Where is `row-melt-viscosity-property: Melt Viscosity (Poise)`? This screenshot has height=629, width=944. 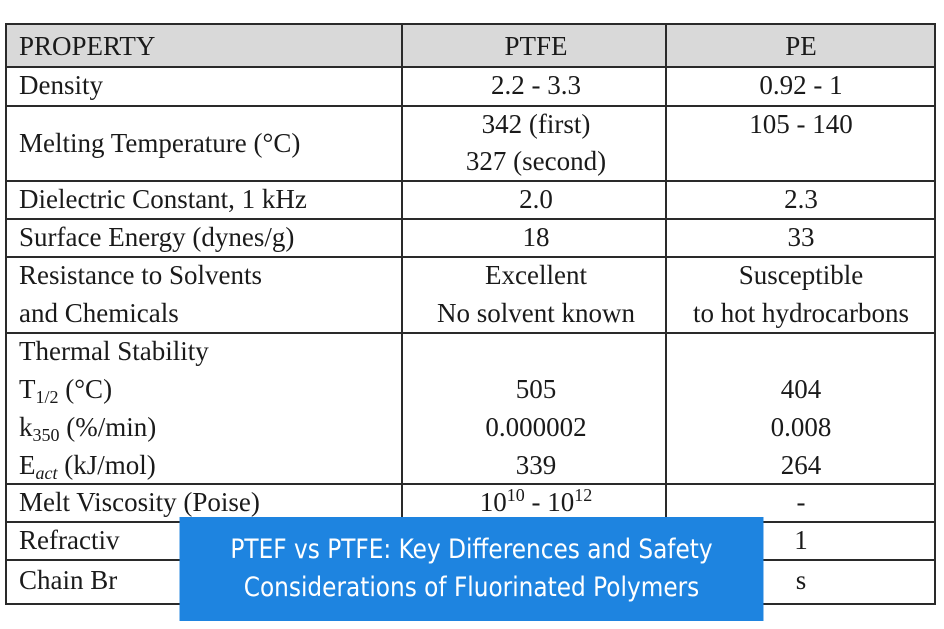 row-melt-viscosity-property: Melt Viscosity (Poise) is located at coordinates (139, 502).